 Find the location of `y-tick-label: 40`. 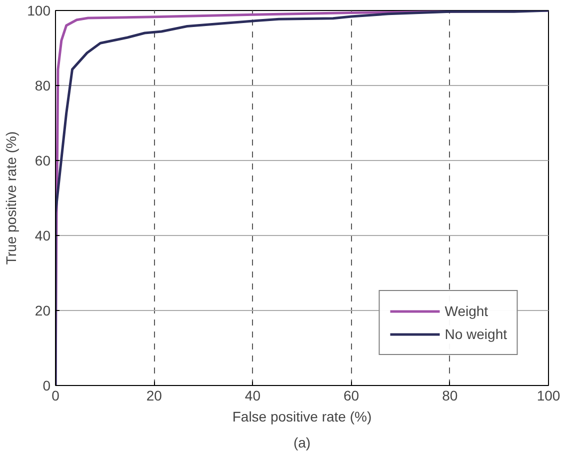

y-tick-label: 40 is located at coordinates (42, 236).